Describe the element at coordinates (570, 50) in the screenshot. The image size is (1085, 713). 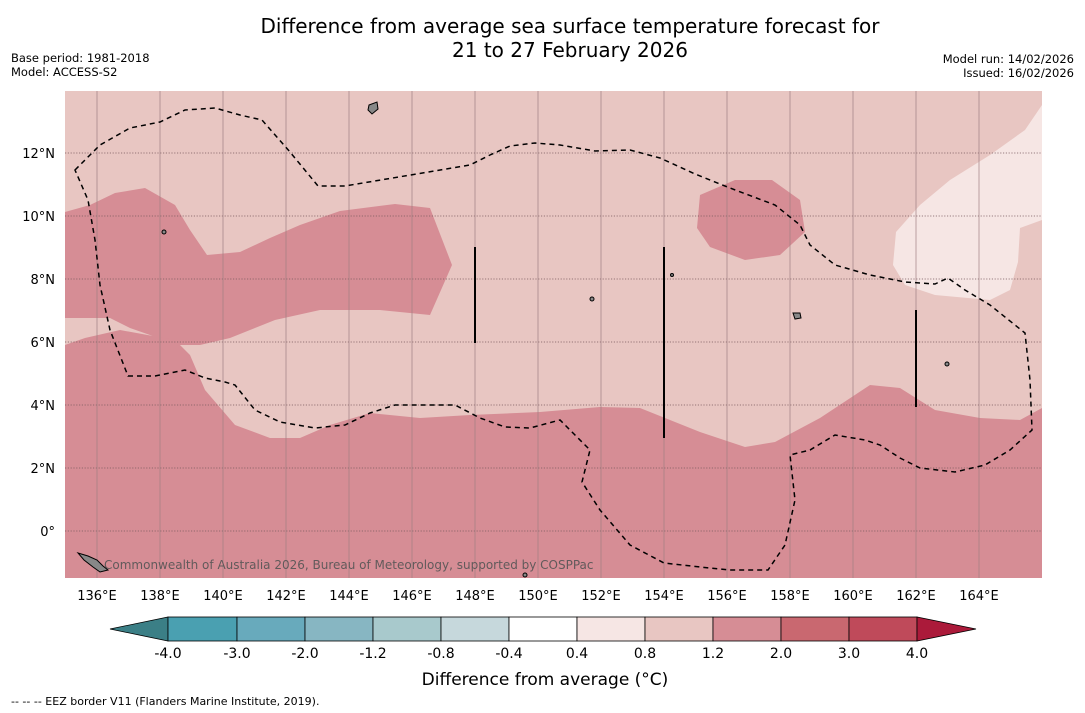
I see `title-line-2: 21 to 27 February 2026` at that location.